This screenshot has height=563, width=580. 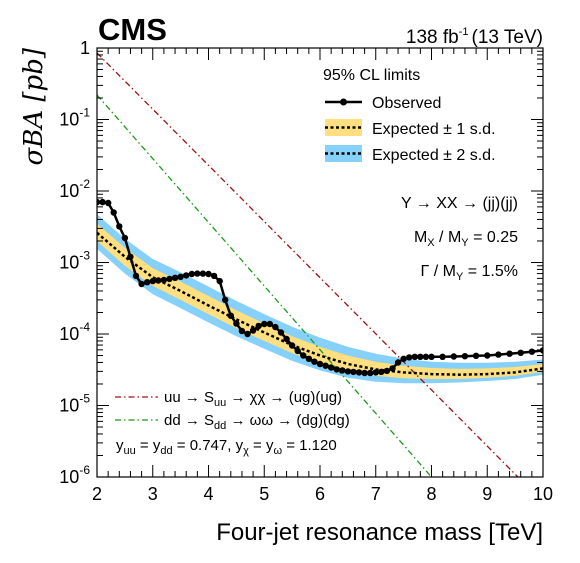 I want to click on x-tick-label: 6, so click(x=320, y=494).